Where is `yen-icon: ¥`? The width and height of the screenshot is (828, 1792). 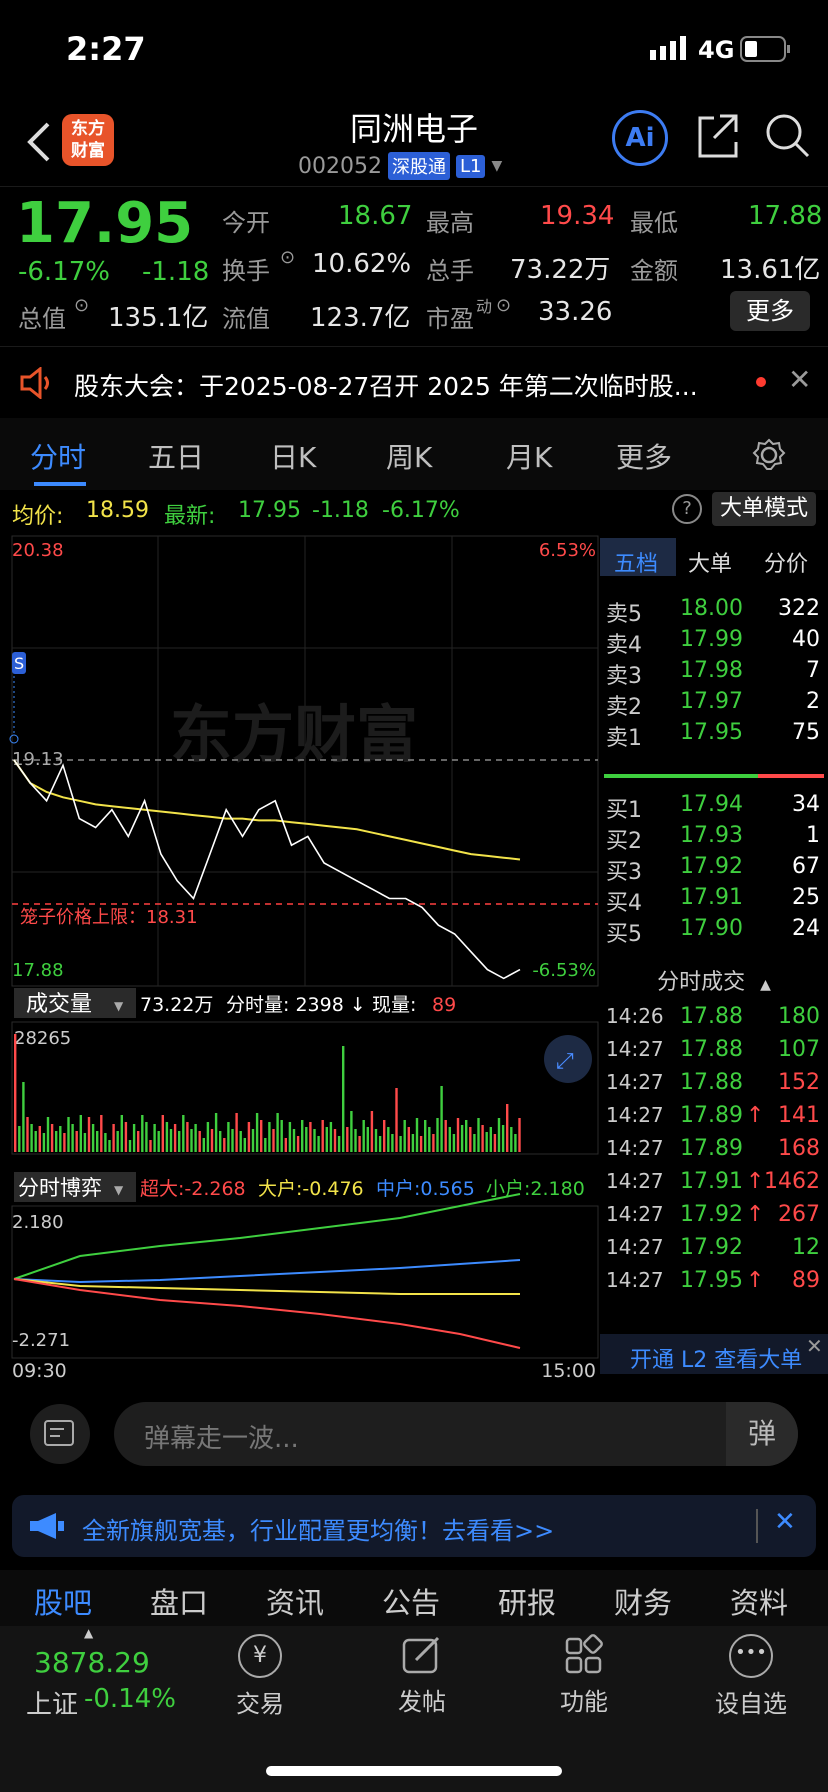 yen-icon: ¥ is located at coordinates (260, 1656).